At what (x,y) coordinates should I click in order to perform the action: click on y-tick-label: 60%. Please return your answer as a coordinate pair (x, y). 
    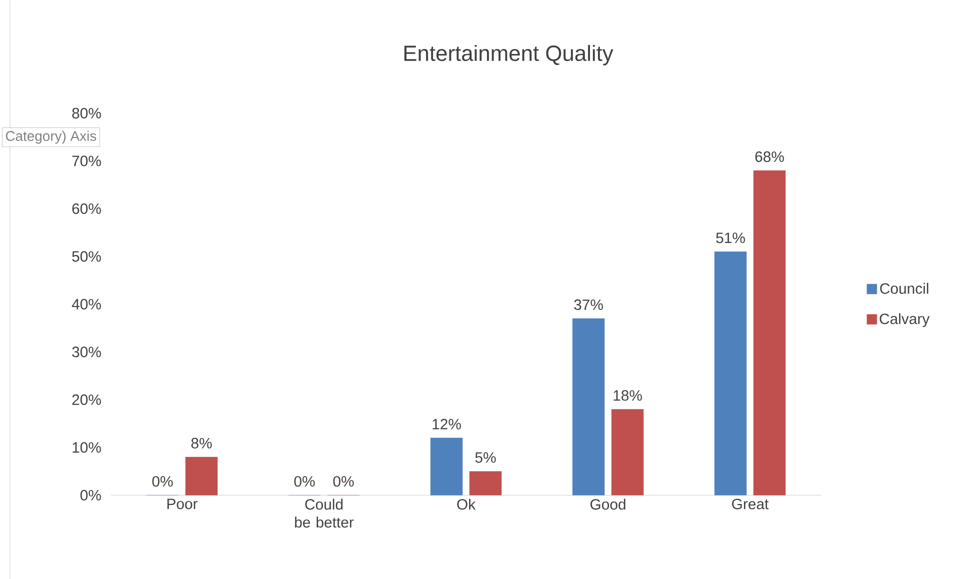
    Looking at the image, I should click on (86, 208).